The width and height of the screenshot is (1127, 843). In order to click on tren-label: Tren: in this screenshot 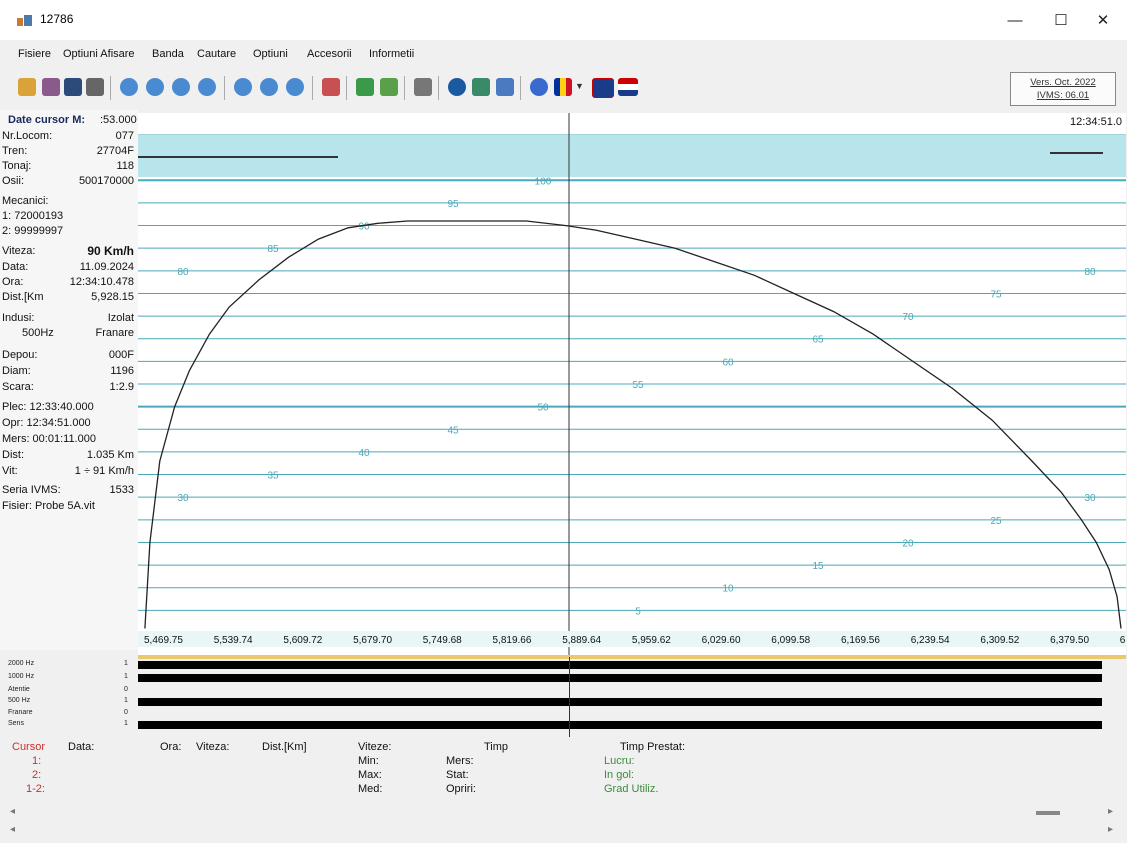, I will do `click(15, 151)`.